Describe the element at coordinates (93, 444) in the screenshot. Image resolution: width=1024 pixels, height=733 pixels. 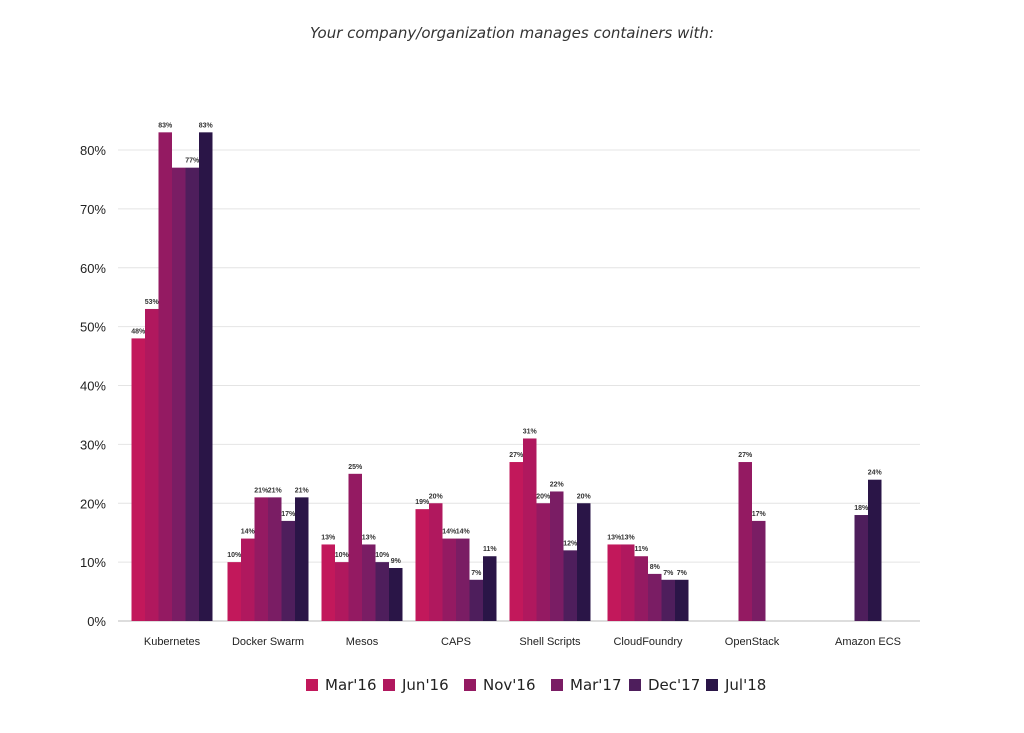
I see `y-tick-label: 30%` at that location.